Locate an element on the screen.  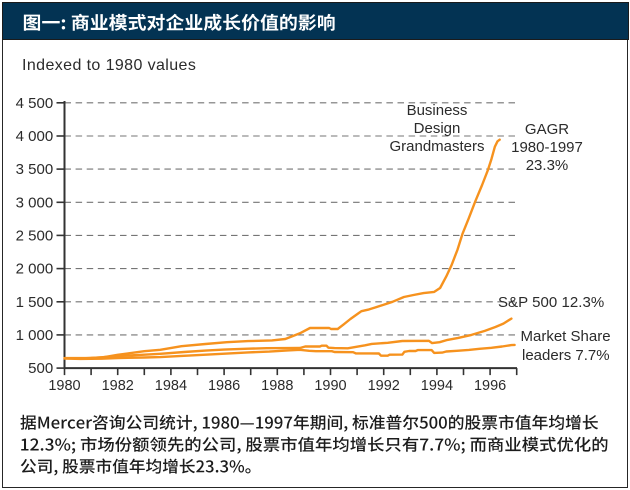
svg-text: Business is located at coordinates (437, 110).